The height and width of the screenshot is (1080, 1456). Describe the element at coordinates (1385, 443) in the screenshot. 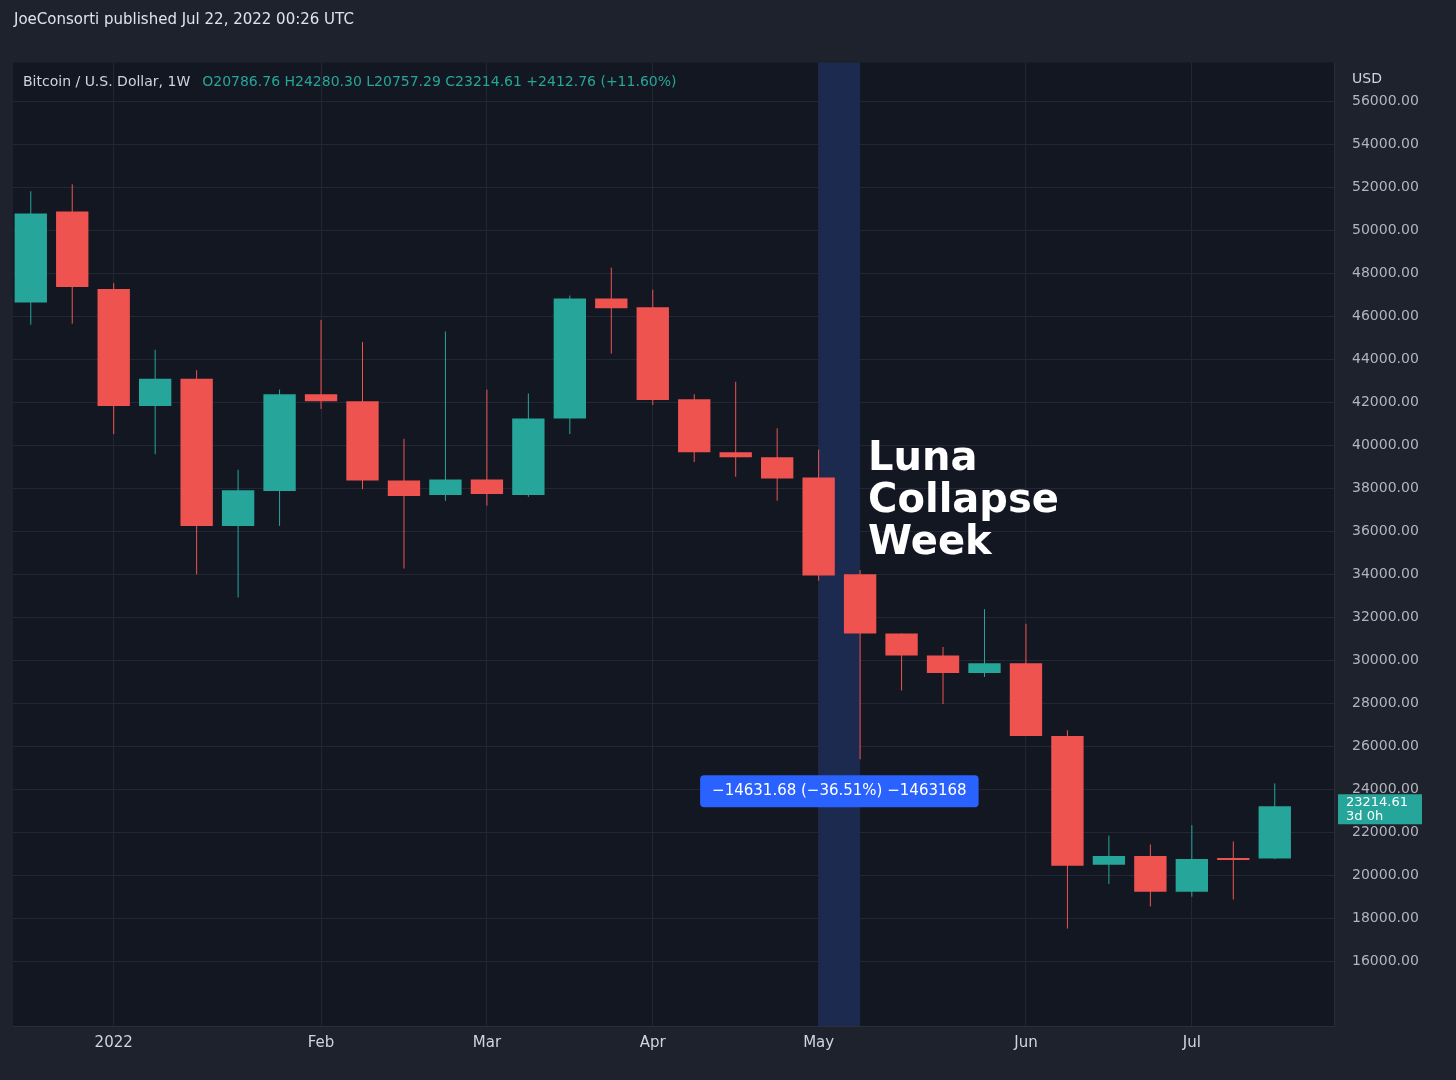

I see `y-tick-label: 40000.00` at that location.